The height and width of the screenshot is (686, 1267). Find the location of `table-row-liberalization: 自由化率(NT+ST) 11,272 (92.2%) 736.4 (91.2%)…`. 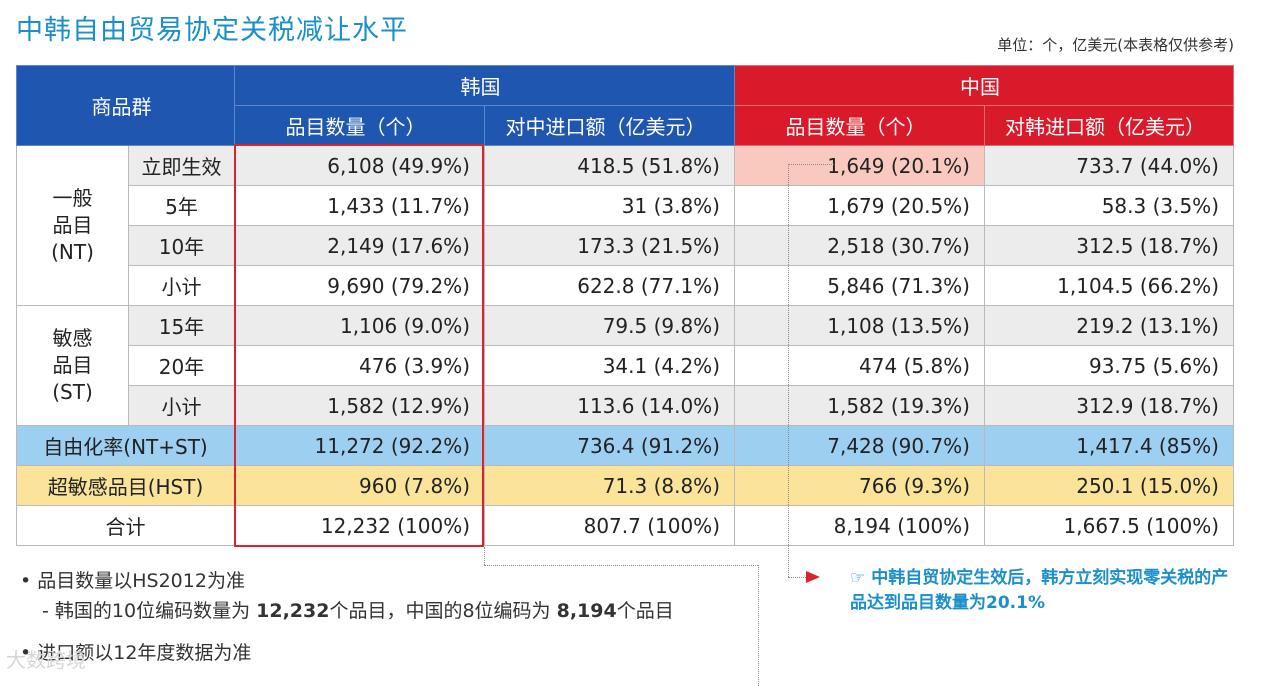

table-row-liberalization: 自由化率(NT+ST) 11,272 (92.2%) 736.4 (91.2%)… is located at coordinates (625, 445).